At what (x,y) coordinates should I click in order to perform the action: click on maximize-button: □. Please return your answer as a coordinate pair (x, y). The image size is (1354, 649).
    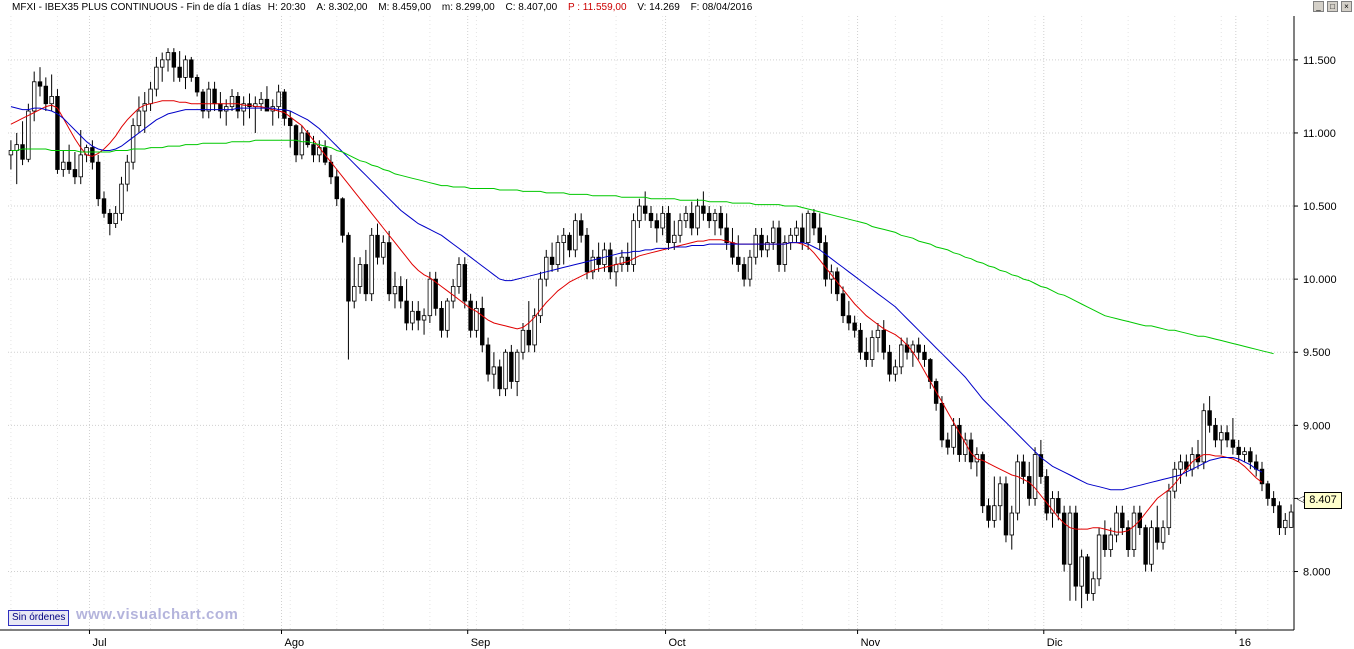
    Looking at the image, I should click on (1332, 6).